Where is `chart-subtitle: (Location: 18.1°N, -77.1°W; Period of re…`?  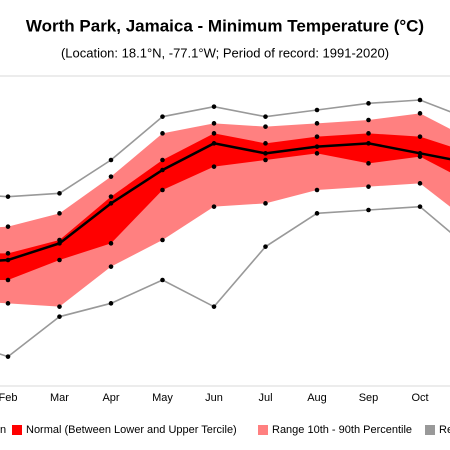
chart-subtitle: (Location: 18.1°N, -77.1°W; Period of re… is located at coordinates (225, 52).